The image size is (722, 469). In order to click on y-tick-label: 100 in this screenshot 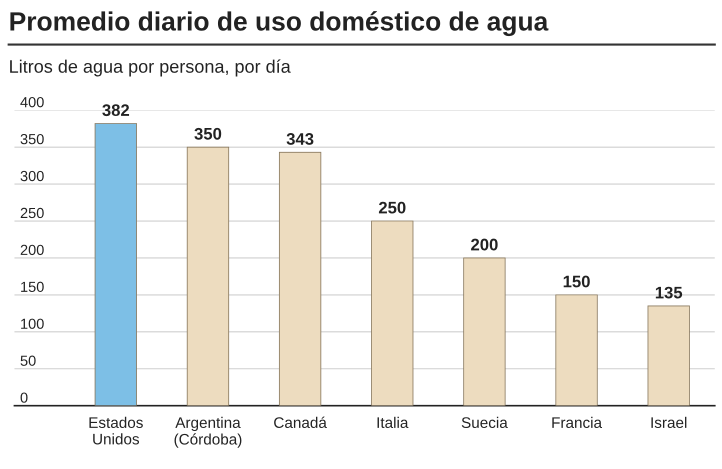, I will do `click(32, 323)`.